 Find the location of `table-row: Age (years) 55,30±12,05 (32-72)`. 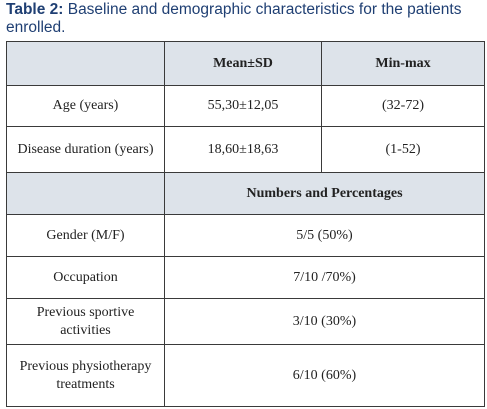

table-row: Age (years) 55,30±12,05 (32-72) is located at coordinates (245, 106).